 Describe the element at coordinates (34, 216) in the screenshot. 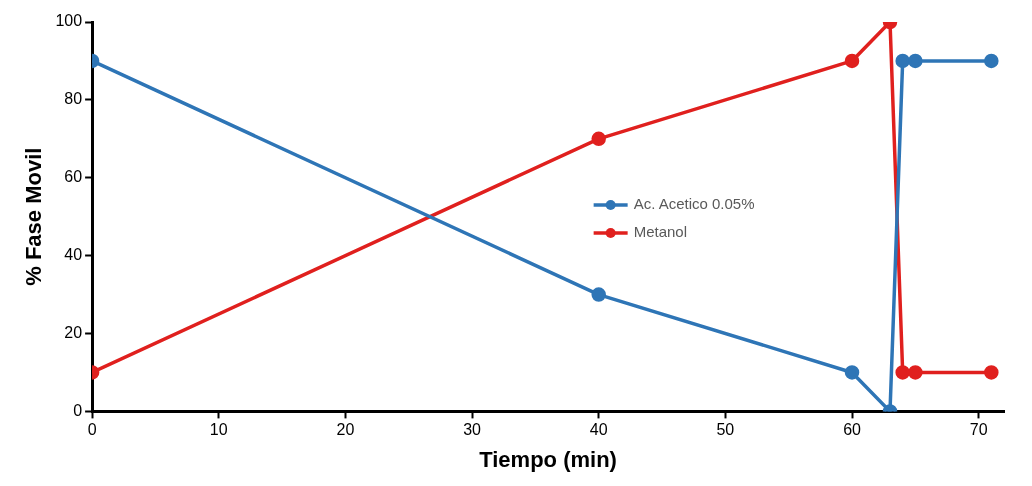

I see `y-axis-title: % Fase Movil` at that location.